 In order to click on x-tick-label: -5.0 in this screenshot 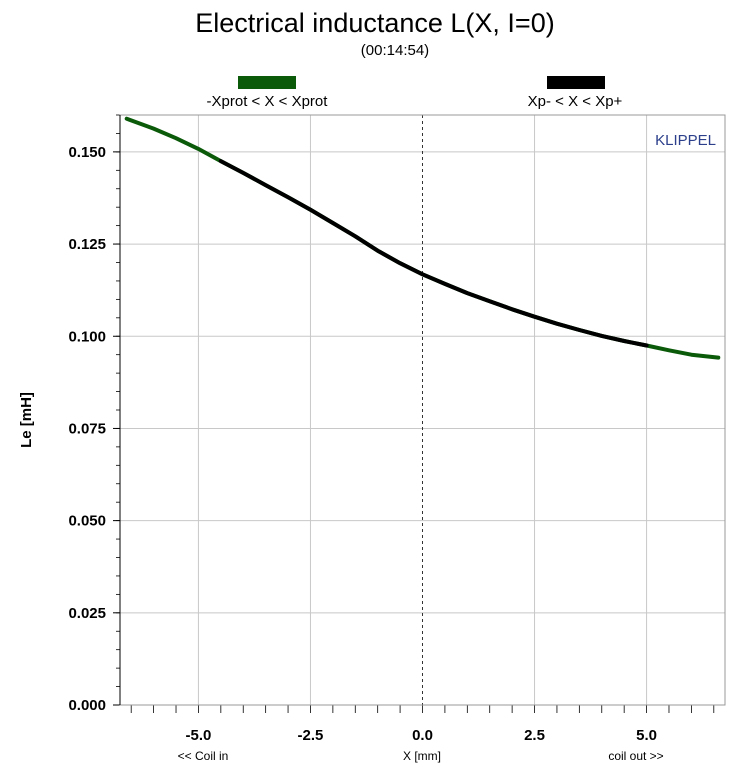, I will do `click(198, 735)`.